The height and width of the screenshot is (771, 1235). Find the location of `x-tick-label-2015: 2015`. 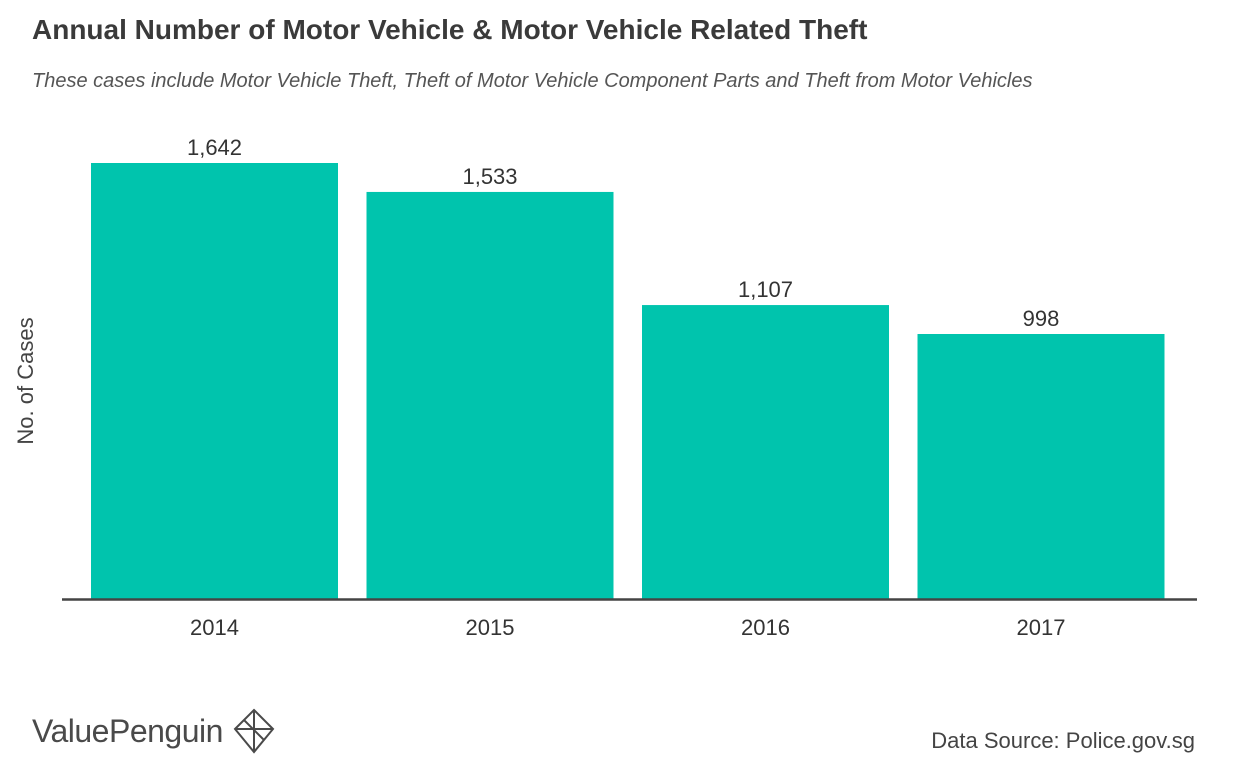

x-tick-label-2015: 2015 is located at coordinates (490, 627).